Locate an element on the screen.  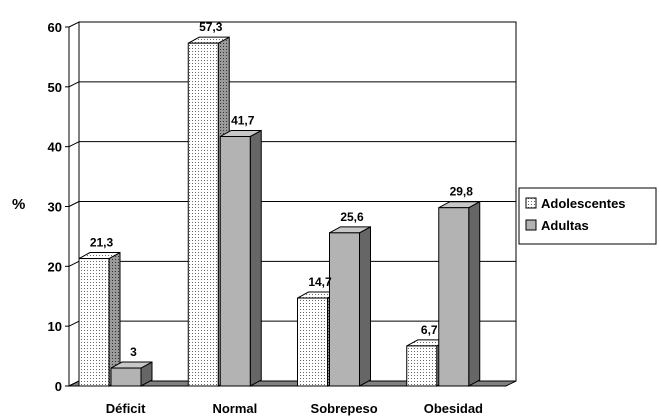
y-tick-label: 50 is located at coordinates (55, 87).